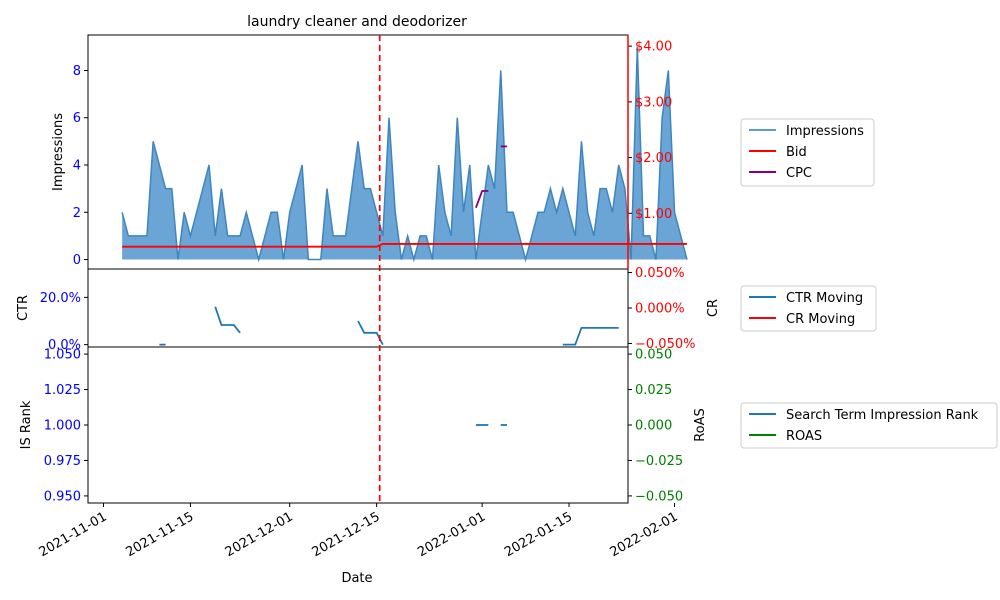 Image resolution: width=1000 pixels, height=600 pixels. Describe the element at coordinates (77, 71) in the screenshot. I see `top-left-tick-label-4: 8` at that location.